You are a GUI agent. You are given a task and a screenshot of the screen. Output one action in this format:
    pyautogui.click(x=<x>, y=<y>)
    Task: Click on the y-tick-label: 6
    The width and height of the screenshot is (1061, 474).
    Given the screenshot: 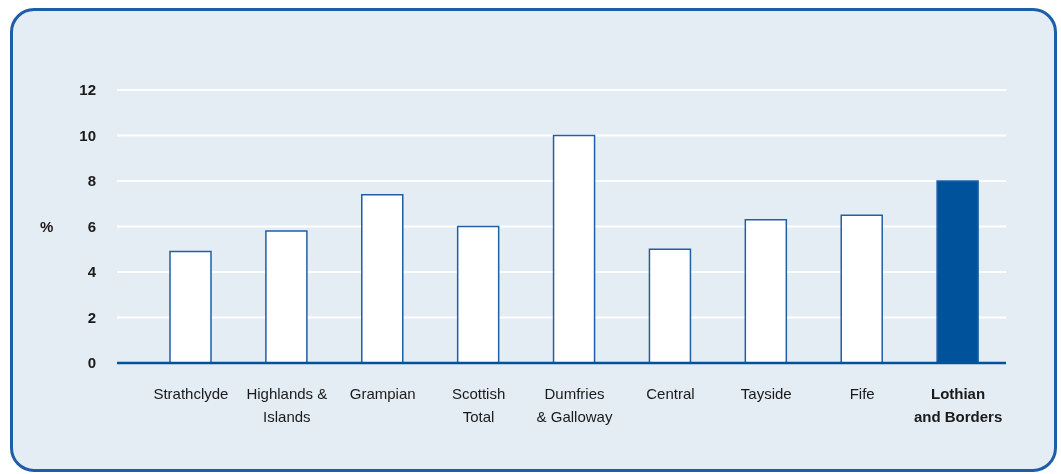 What is the action you would take?
    pyautogui.click(x=91, y=226)
    